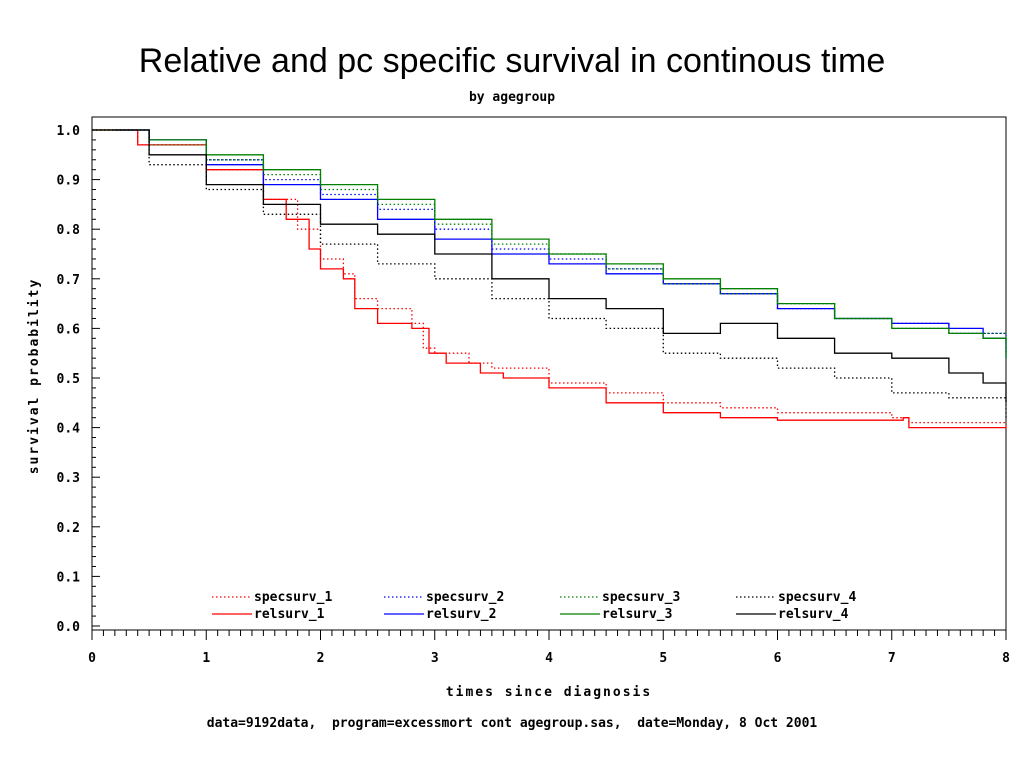 Image resolution: width=1024 pixels, height=768 pixels. Describe the element at coordinates (813, 614) in the screenshot. I see `legend-label-relsurv_4: relsurv_4` at that location.